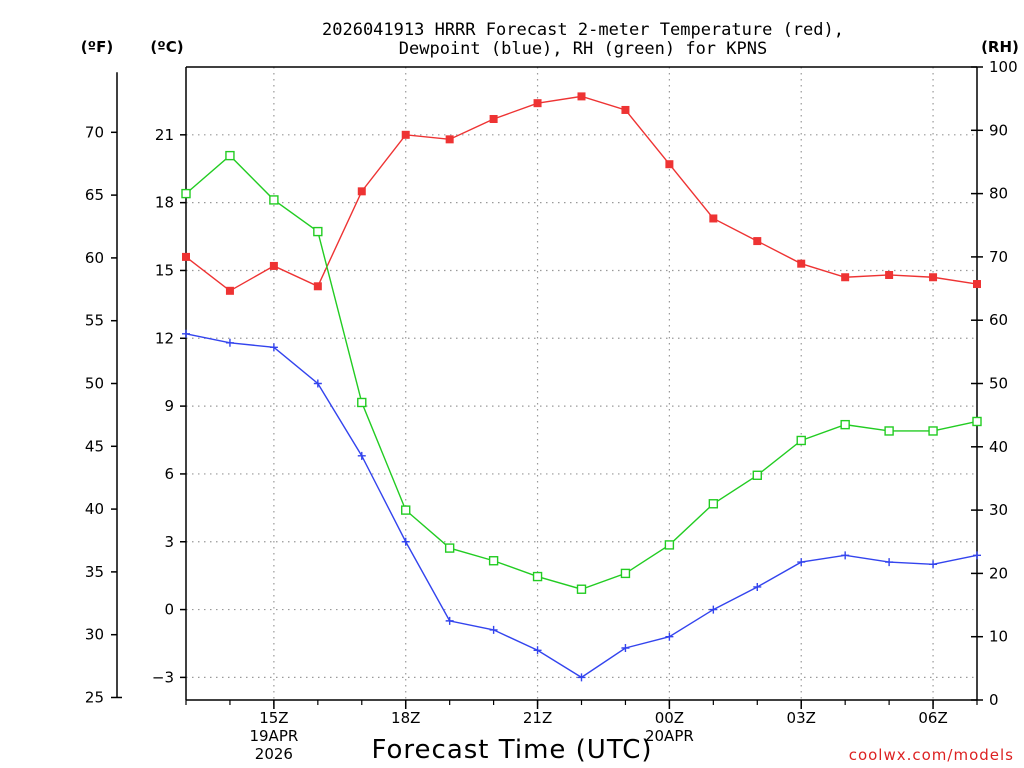 This screenshot has height=768, width=1024. Describe the element at coordinates (998, 320) in the screenshot. I see `rh-tick-label: 60` at that location.